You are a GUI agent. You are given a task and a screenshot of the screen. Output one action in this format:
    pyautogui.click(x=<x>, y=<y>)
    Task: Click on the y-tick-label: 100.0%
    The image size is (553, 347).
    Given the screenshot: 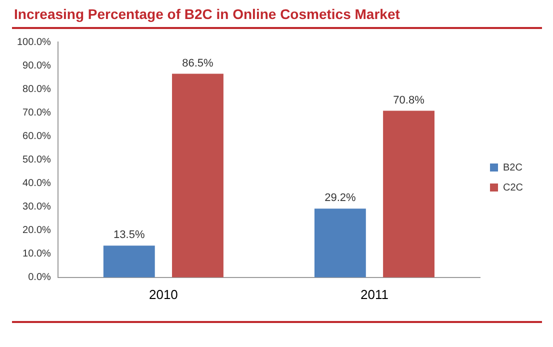 What is the action you would take?
    pyautogui.click(x=34, y=42)
    